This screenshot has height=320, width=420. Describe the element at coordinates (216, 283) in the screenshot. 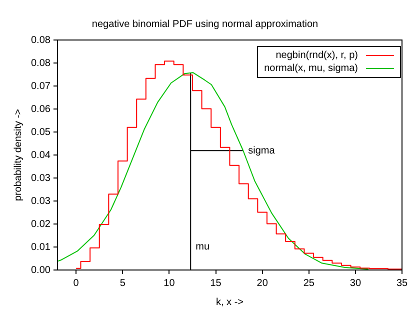

I see `x-tick-label: 15` at that location.